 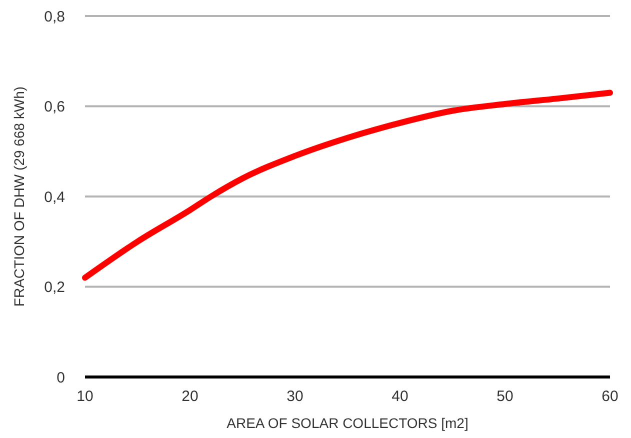 What do you see at coordinates (60, 377) in the screenshot?
I see `y-tick-label: 0` at bounding box center [60, 377].